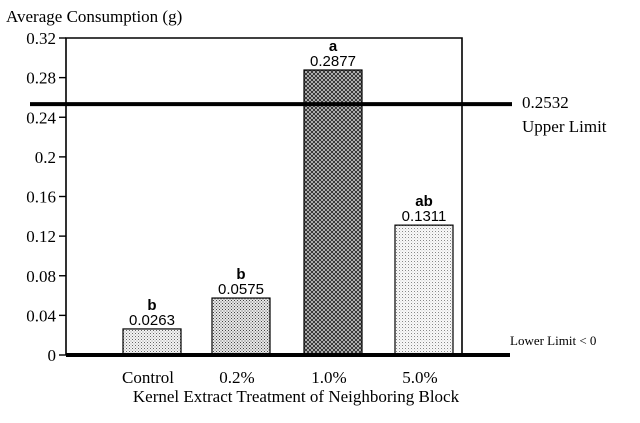  Describe the element at coordinates (328, 377) in the screenshot. I see `x-tick-label: 1.0%` at that location.